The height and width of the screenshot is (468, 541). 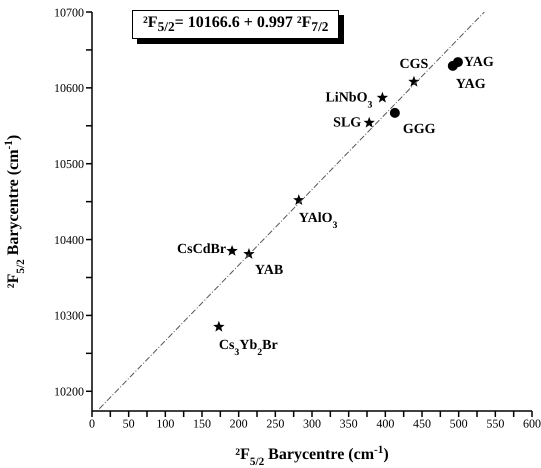 What do you see at coordinates (92, 423) in the screenshot?
I see `x-tick-label: 0` at bounding box center [92, 423].